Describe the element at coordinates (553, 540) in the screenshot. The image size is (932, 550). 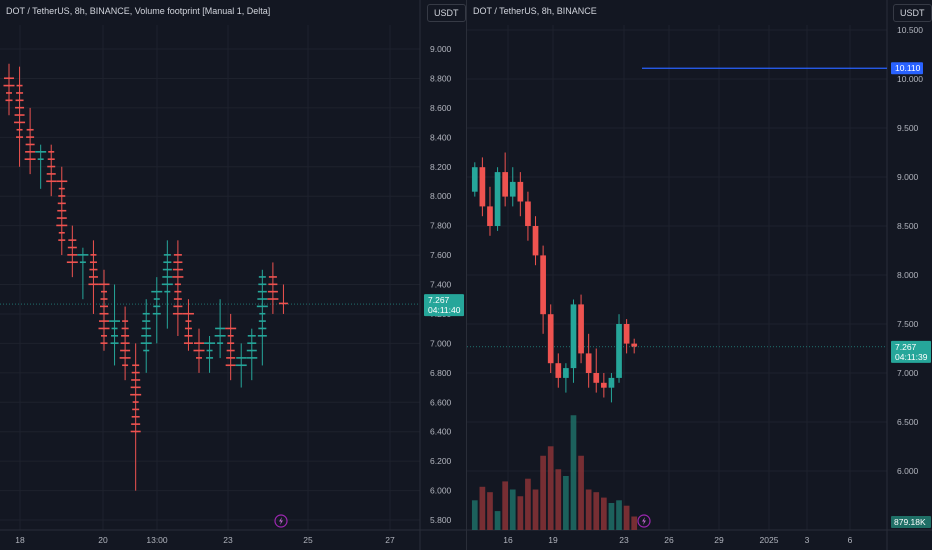
I see `x-axis-tick-label: 19` at that location.